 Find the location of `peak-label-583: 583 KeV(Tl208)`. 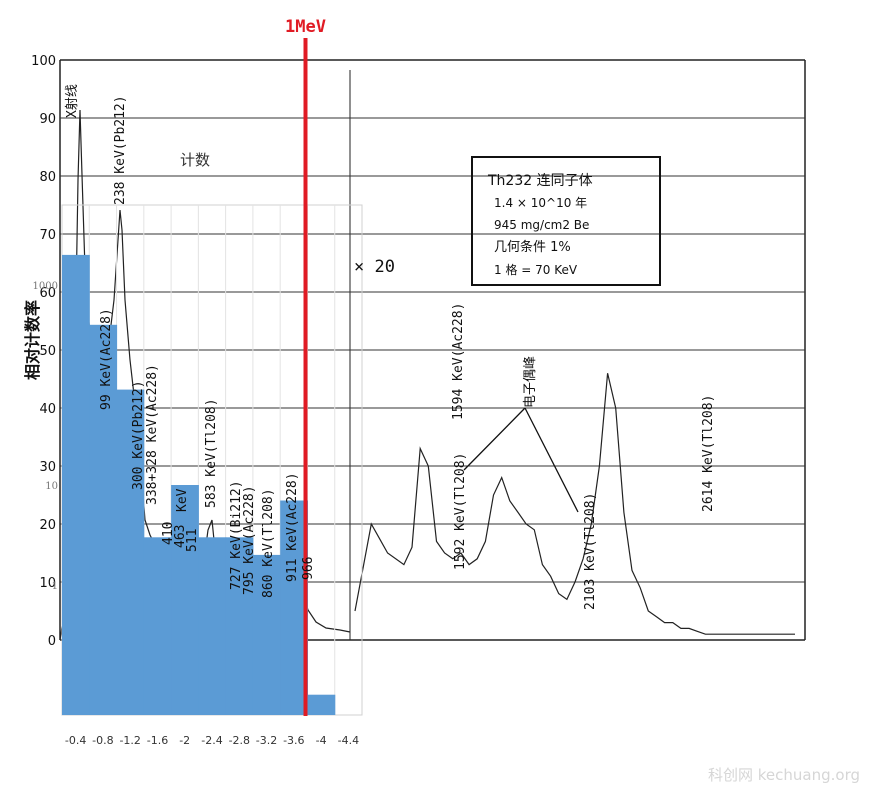

peak-label-583: 583 KeV(Tl208) is located at coordinates (211, 453).